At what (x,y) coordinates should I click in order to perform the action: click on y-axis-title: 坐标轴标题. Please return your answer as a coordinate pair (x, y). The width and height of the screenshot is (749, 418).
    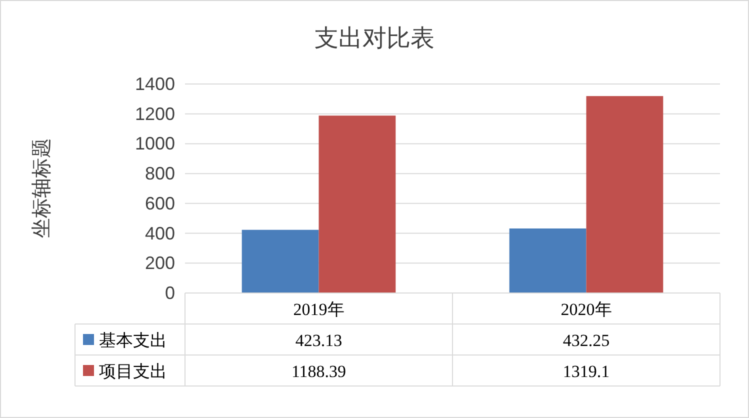
    Looking at the image, I should click on (42, 188).